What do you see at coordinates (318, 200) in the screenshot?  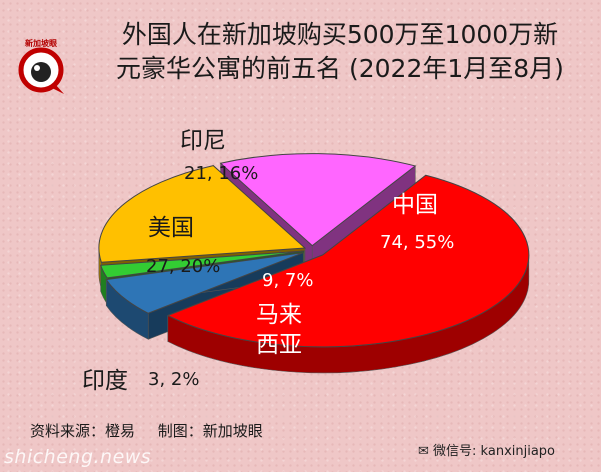 I see `pie-slice-4-top` at bounding box center [318, 200].